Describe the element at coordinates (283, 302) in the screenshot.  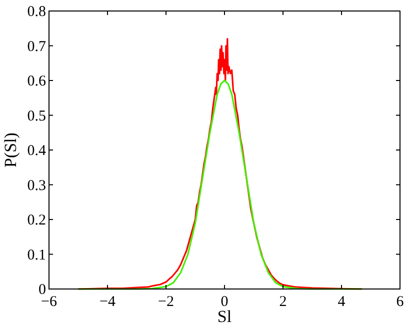
I see `x-tick-label: 2` at that location.